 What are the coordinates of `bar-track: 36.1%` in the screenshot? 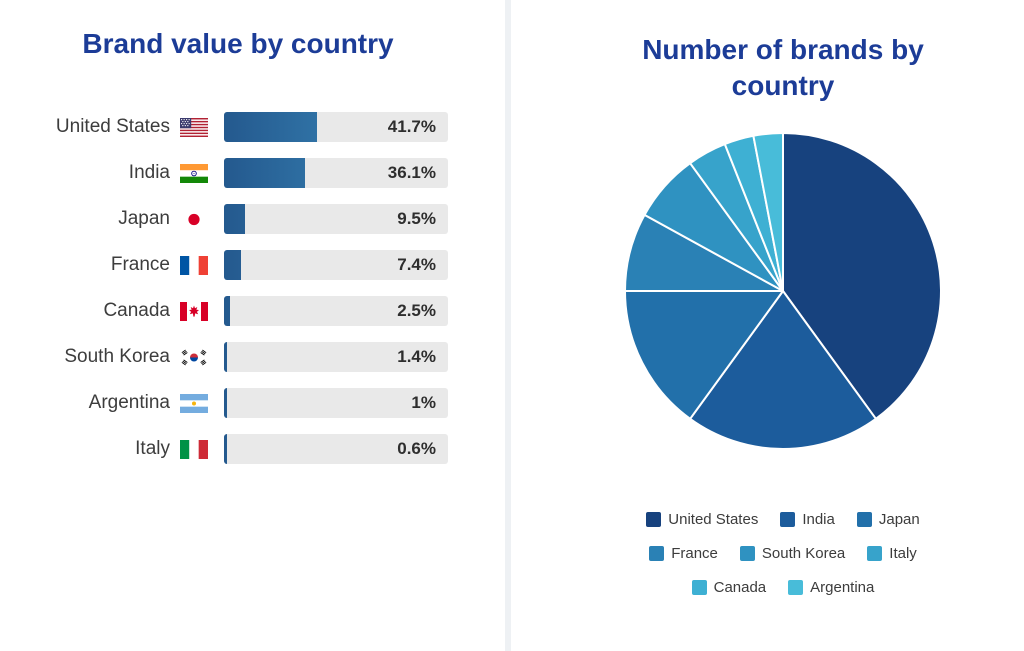 It's located at (336, 173).